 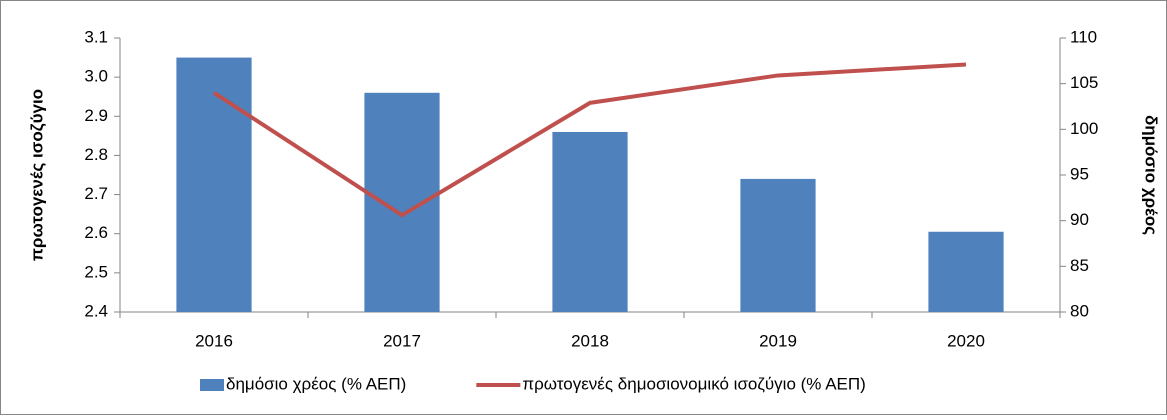 What do you see at coordinates (1079, 173) in the screenshot?
I see `y2-tick-label: 95` at bounding box center [1079, 173].